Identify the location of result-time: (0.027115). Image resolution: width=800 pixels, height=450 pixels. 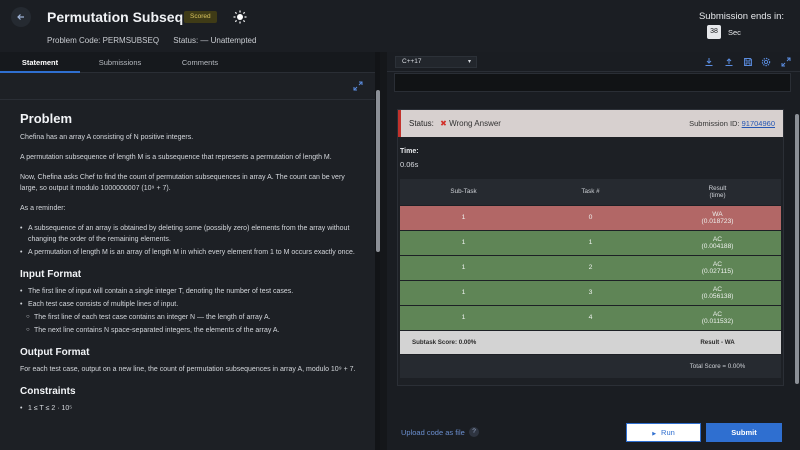
(717, 271).